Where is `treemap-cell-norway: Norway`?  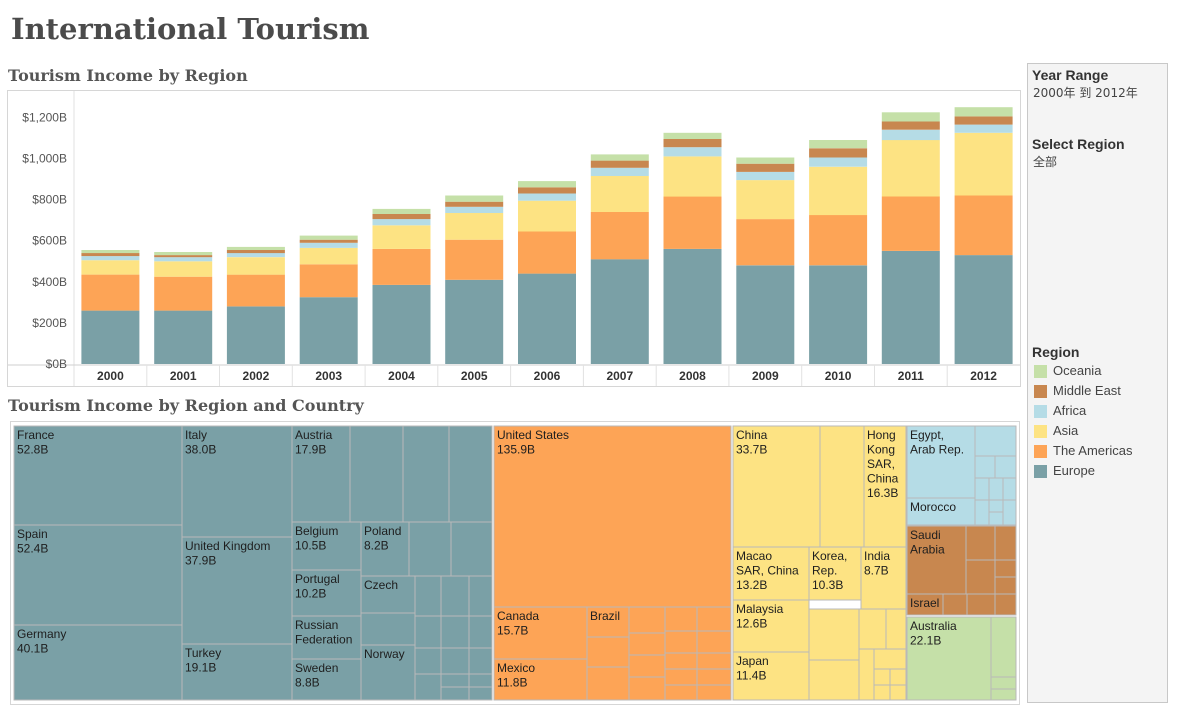 treemap-cell-norway: Norway is located at coordinates (388, 672).